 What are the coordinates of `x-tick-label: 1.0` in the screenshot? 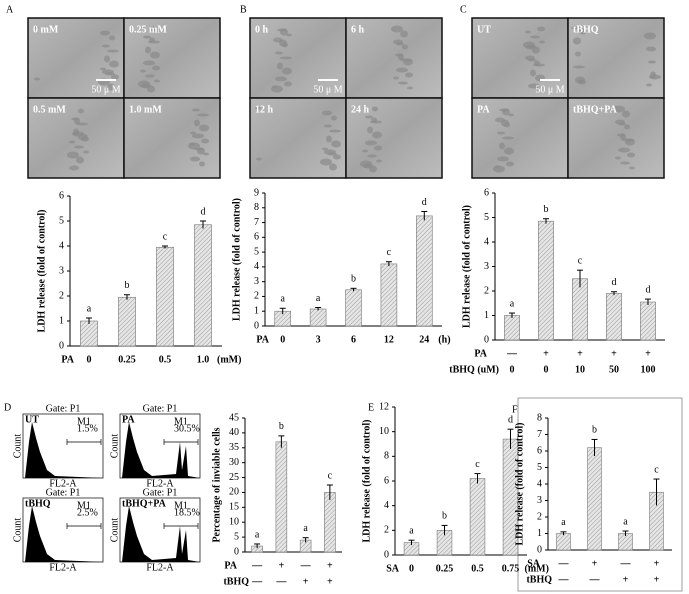 It's located at (203, 359).